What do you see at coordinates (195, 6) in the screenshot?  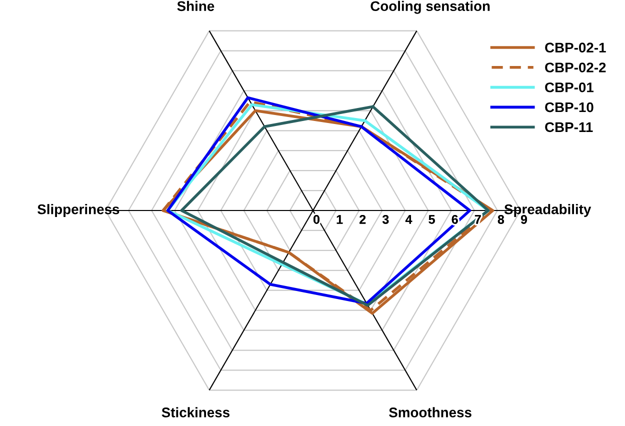 I see `spoke-label: Shine` at bounding box center [195, 6].